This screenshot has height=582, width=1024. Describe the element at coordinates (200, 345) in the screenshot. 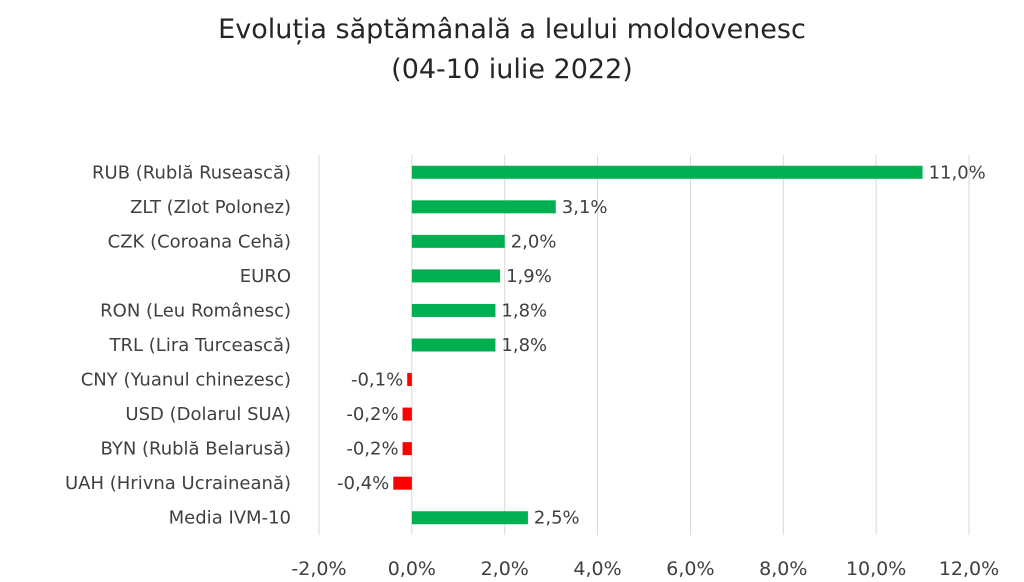

I see `category-label: TRL (Lira Turcească)` at that location.